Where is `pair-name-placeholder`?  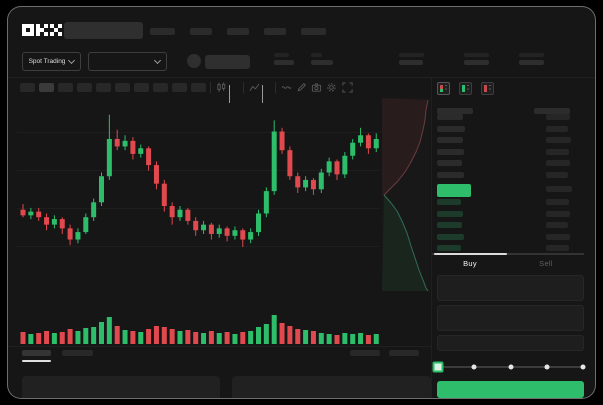 pair-name-placeholder is located at coordinates (227, 62).